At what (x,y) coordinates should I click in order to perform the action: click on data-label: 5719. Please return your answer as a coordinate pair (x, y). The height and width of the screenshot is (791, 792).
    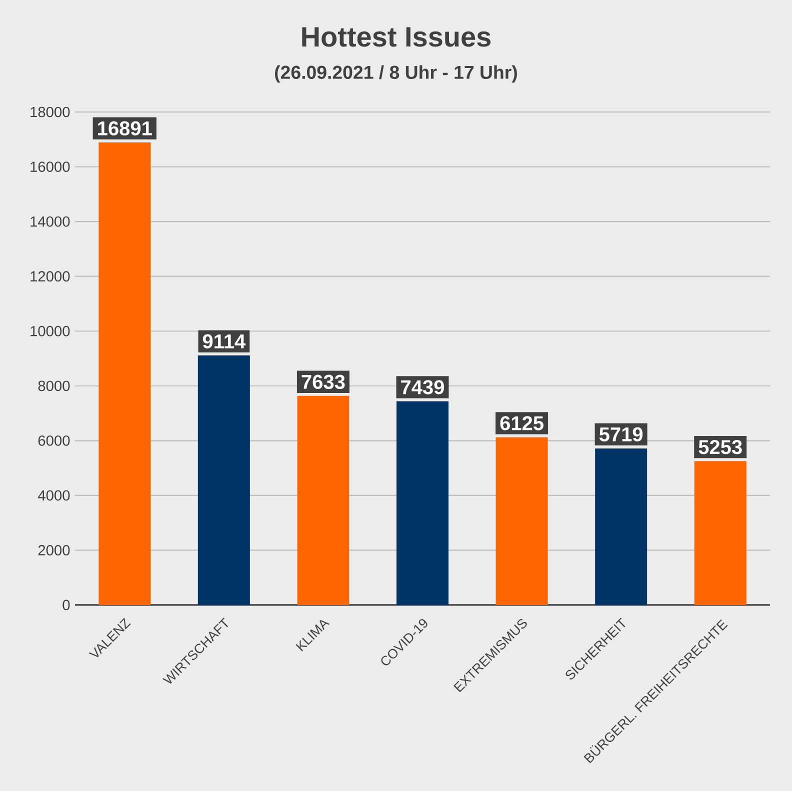
    Looking at the image, I should click on (621, 434).